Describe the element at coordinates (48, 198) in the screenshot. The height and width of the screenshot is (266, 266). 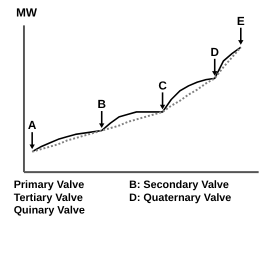
I see `text: Tertiary Valve` at that location.